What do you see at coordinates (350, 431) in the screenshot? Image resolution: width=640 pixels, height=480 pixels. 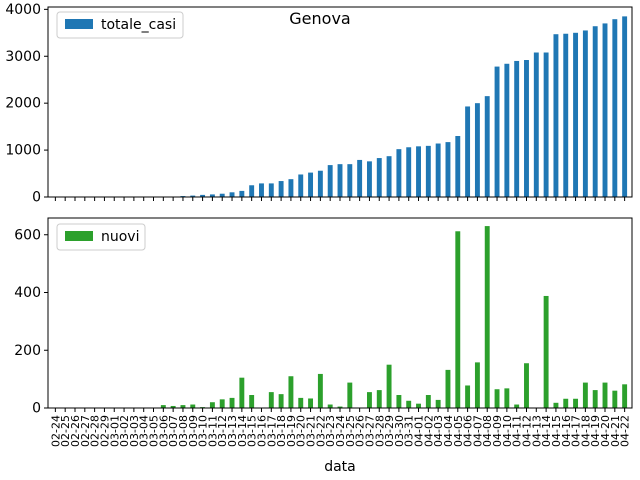 I see `x-tick-label: 03-25` at bounding box center [350, 431].